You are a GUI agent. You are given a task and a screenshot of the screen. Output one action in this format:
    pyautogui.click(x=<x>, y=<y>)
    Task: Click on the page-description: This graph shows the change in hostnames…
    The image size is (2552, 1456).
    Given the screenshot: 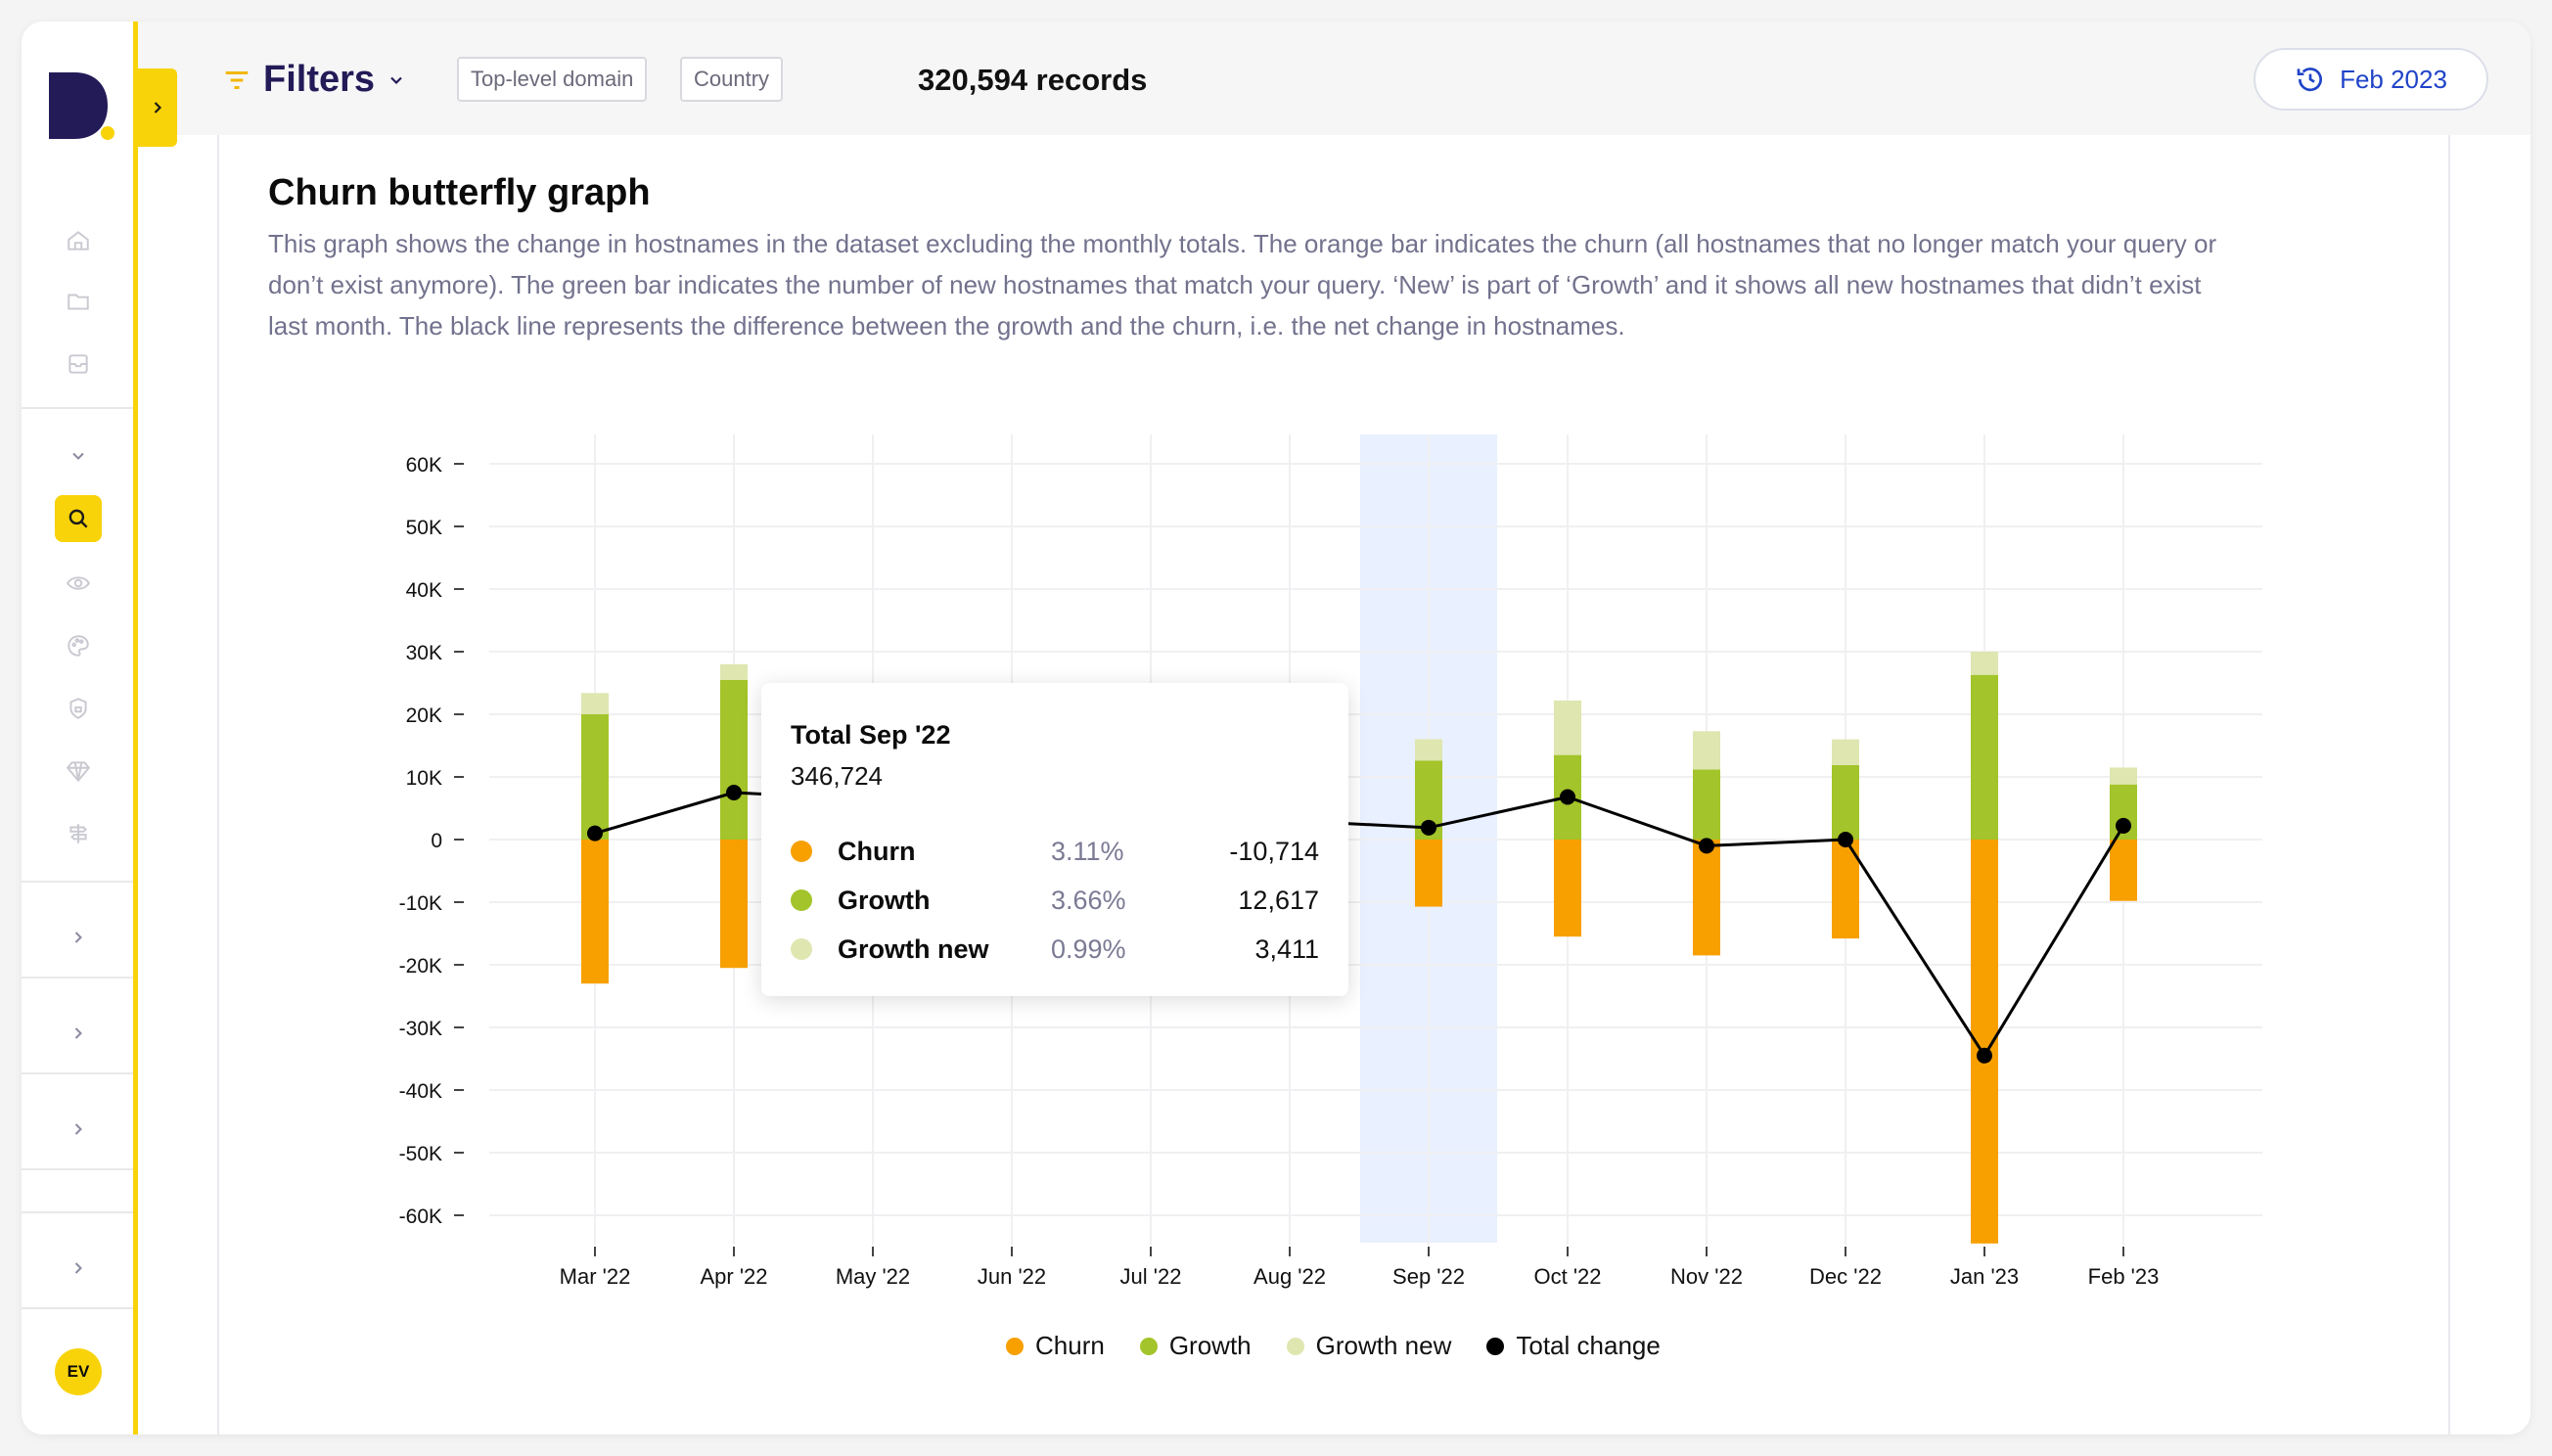 What is the action you would take?
    pyautogui.click(x=1243, y=285)
    